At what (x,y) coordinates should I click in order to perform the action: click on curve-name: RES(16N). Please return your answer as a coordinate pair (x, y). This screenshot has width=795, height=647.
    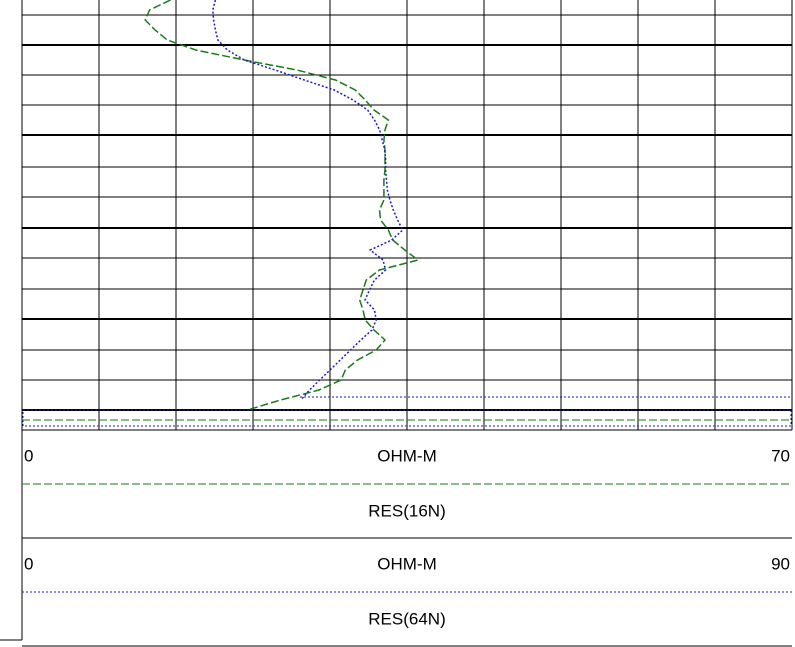
    Looking at the image, I should click on (406, 510).